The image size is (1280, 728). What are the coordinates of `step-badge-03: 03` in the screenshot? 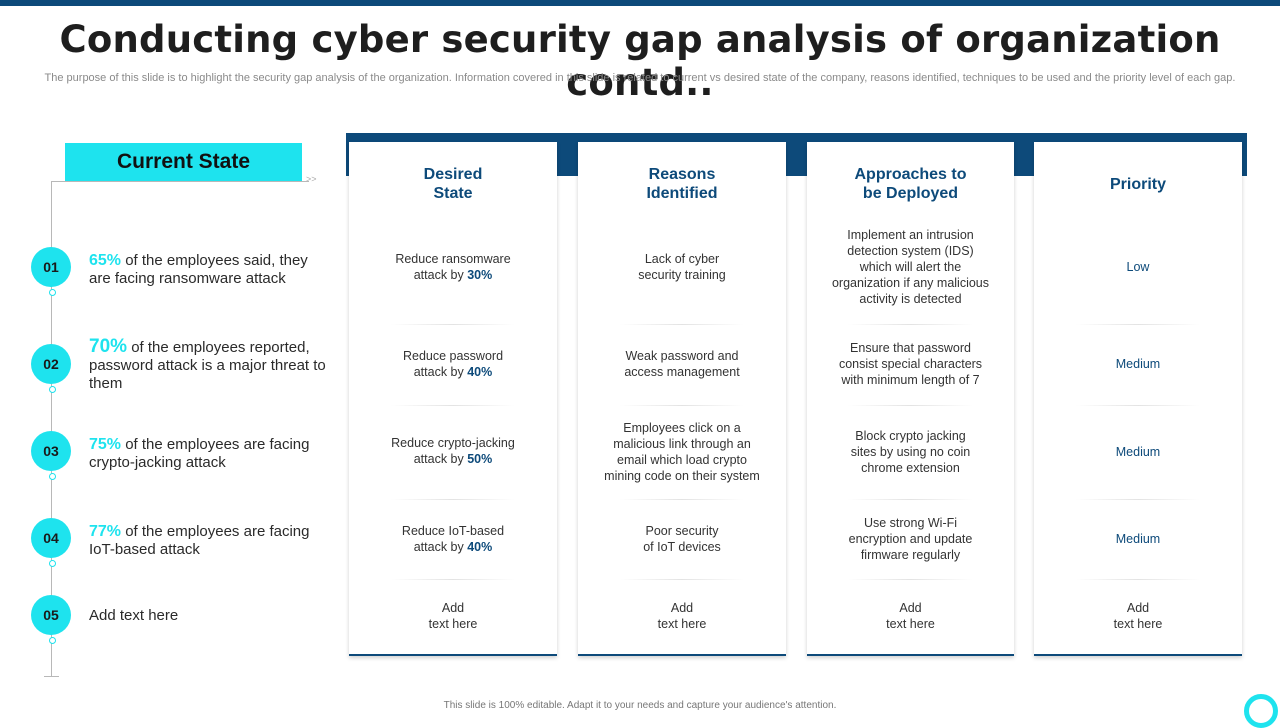 It's located at (51, 451).